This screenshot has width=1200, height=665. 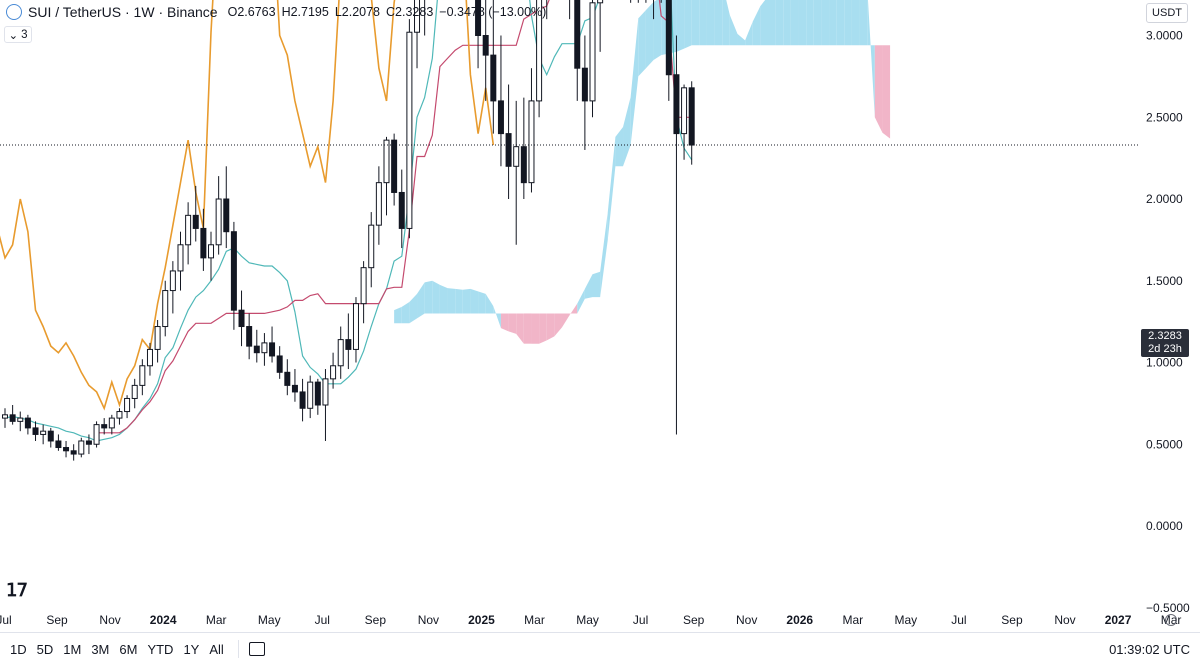 I want to click on indicators-toggle-button: ⌄ 3, so click(x=18, y=34).